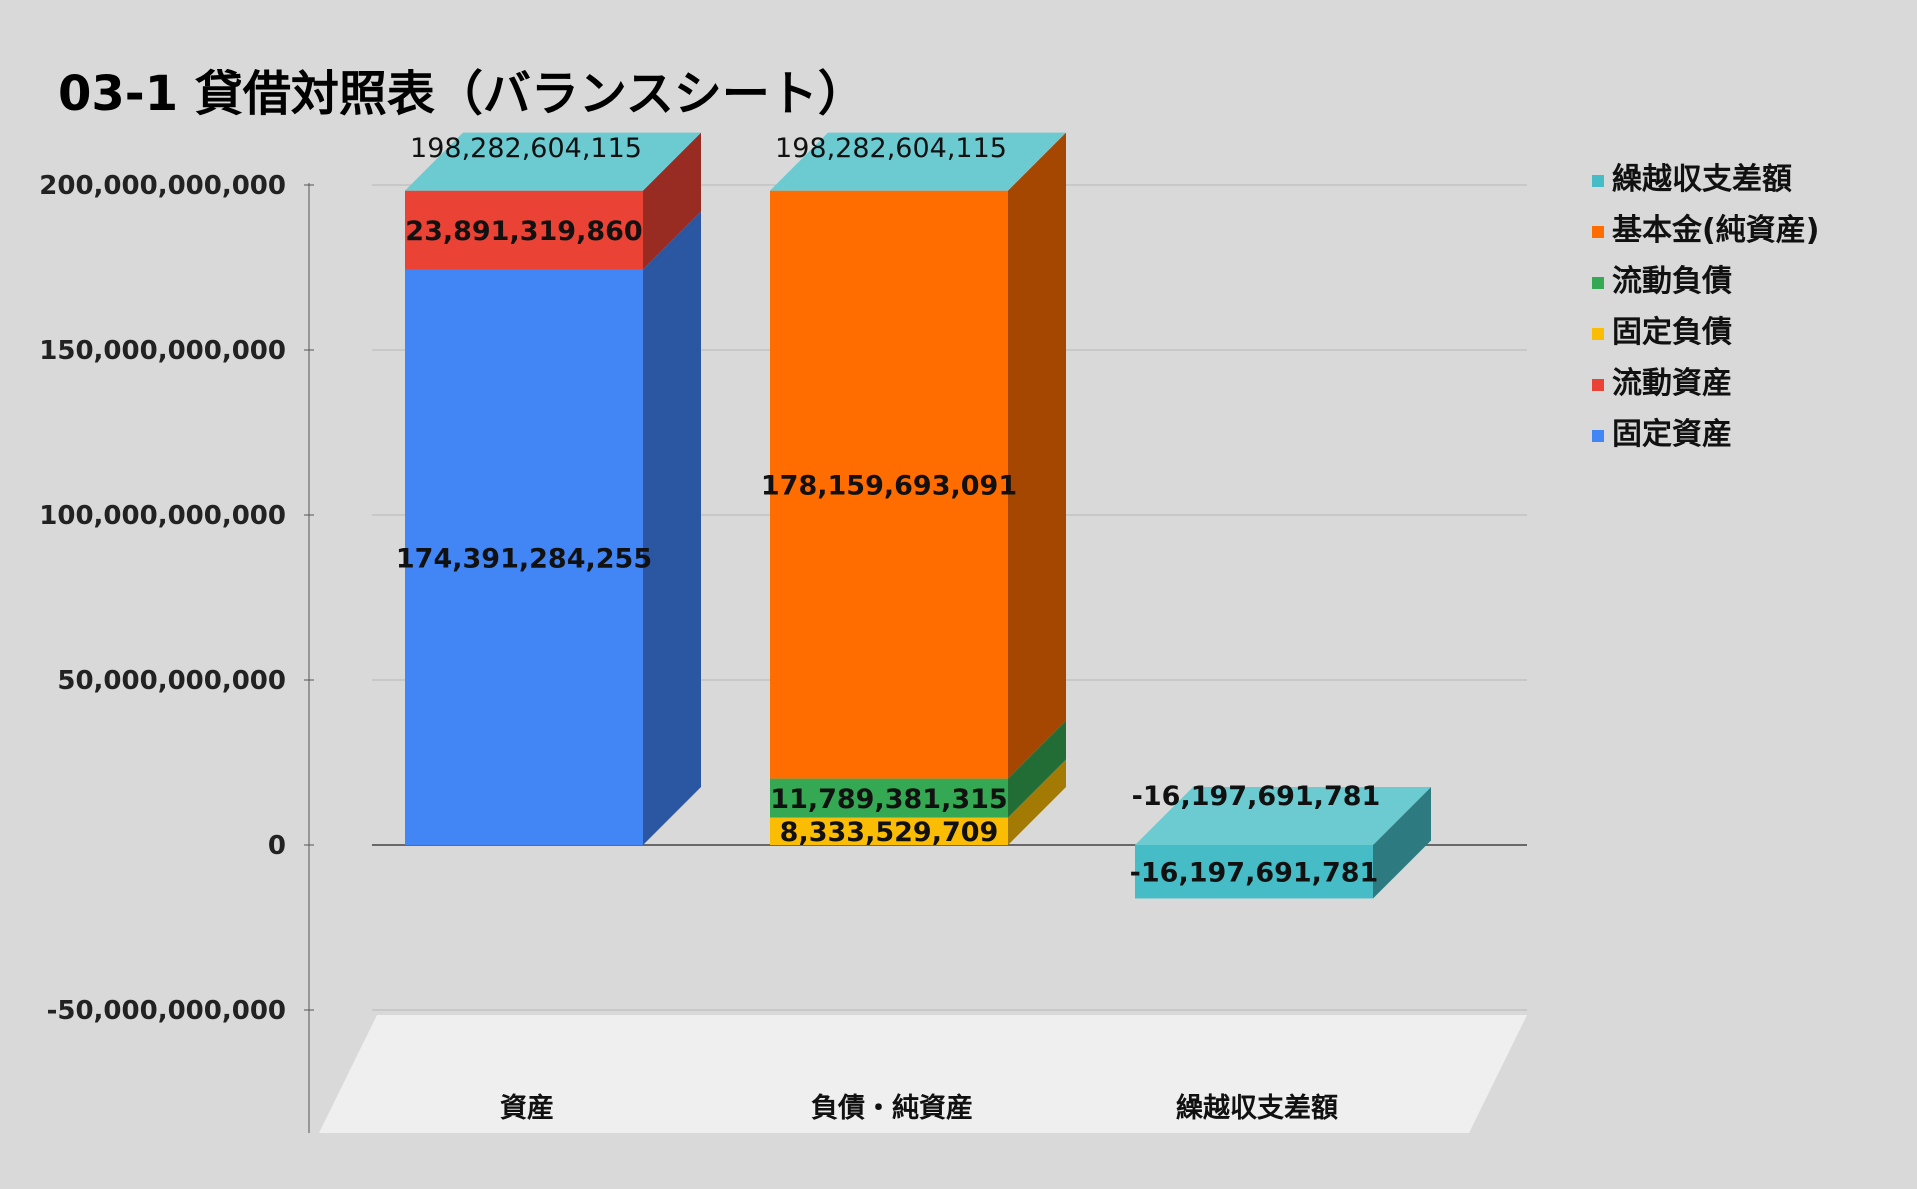 The height and width of the screenshot is (1189, 1917). What do you see at coordinates (1672, 332) in the screenshot?
I see `legend-label: 固定負債` at bounding box center [1672, 332].